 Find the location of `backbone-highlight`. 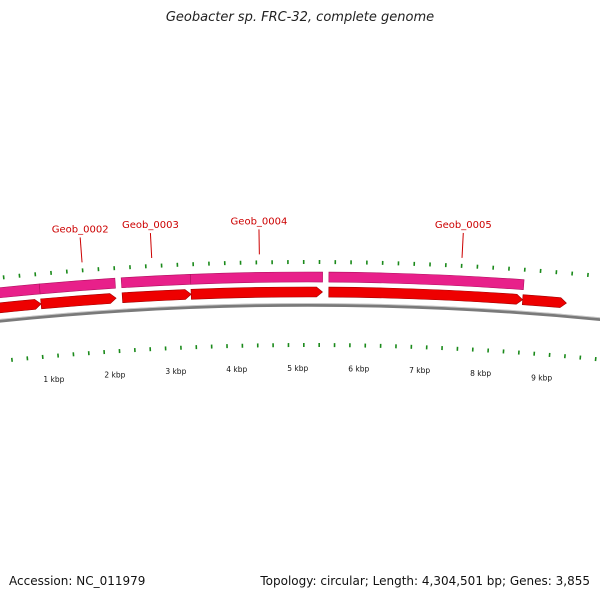

backbone-highlight is located at coordinates (300, 311).